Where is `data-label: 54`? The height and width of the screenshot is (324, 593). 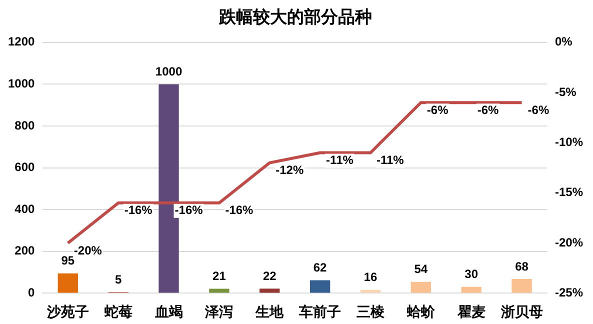
data-label: 54 is located at coordinates (421, 269).